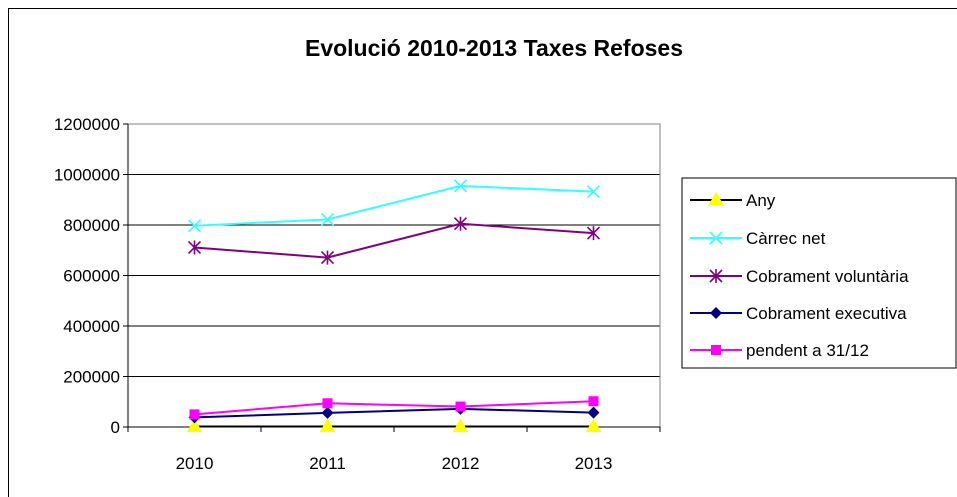  What do you see at coordinates (91, 225) in the screenshot?
I see `y-tick-label: 800000` at bounding box center [91, 225].